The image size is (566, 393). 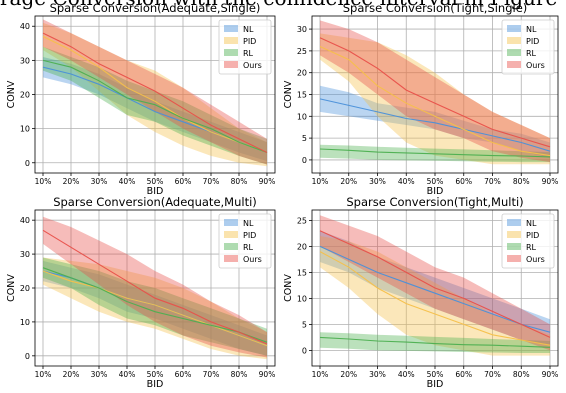 What do you see at coordinates (155, 202) in the screenshot?
I see `chart-title: Sparse Conversion(Adequate,Multi)` at bounding box center [155, 202].